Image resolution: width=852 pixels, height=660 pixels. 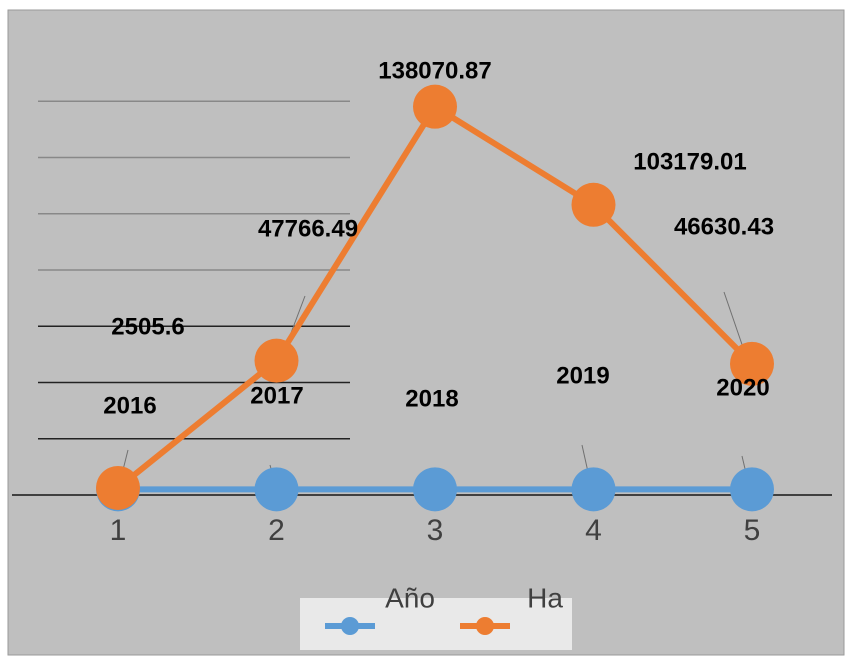 What do you see at coordinates (724, 226) in the screenshot?
I see `data-label: 46630.43` at bounding box center [724, 226].